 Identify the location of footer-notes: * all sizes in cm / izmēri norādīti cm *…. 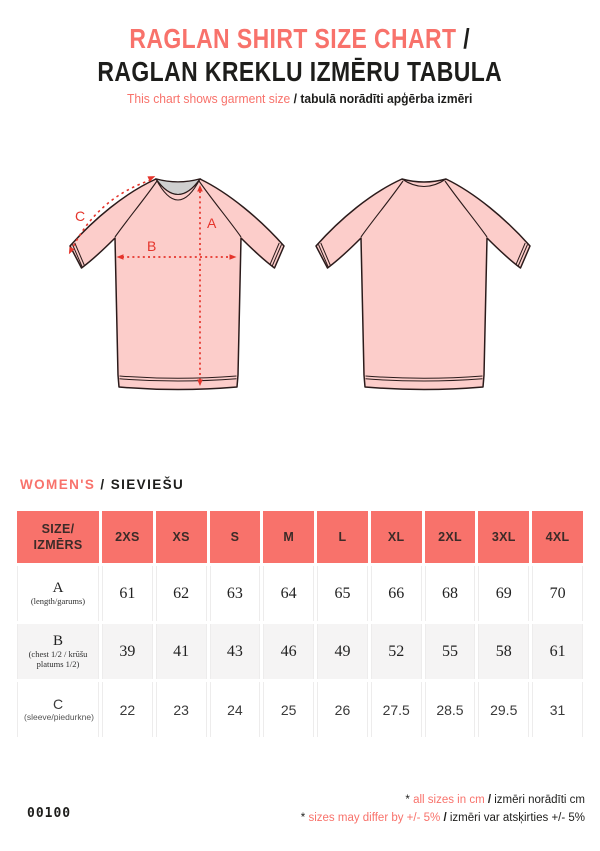
(443, 809).